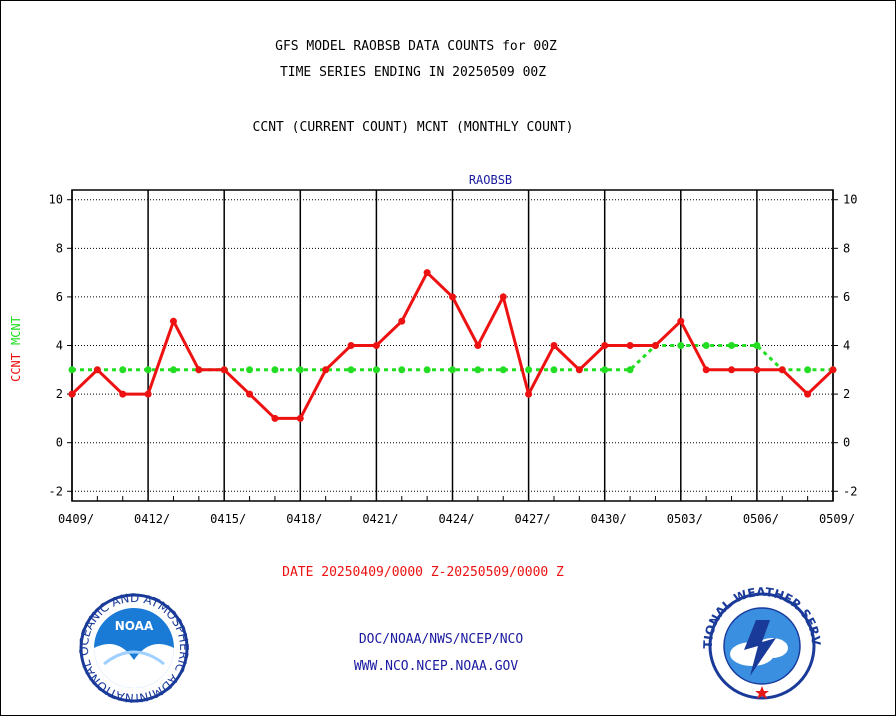 The height and width of the screenshot is (716, 896). I want to click on x-tick-label: 0430/, so click(609, 519).